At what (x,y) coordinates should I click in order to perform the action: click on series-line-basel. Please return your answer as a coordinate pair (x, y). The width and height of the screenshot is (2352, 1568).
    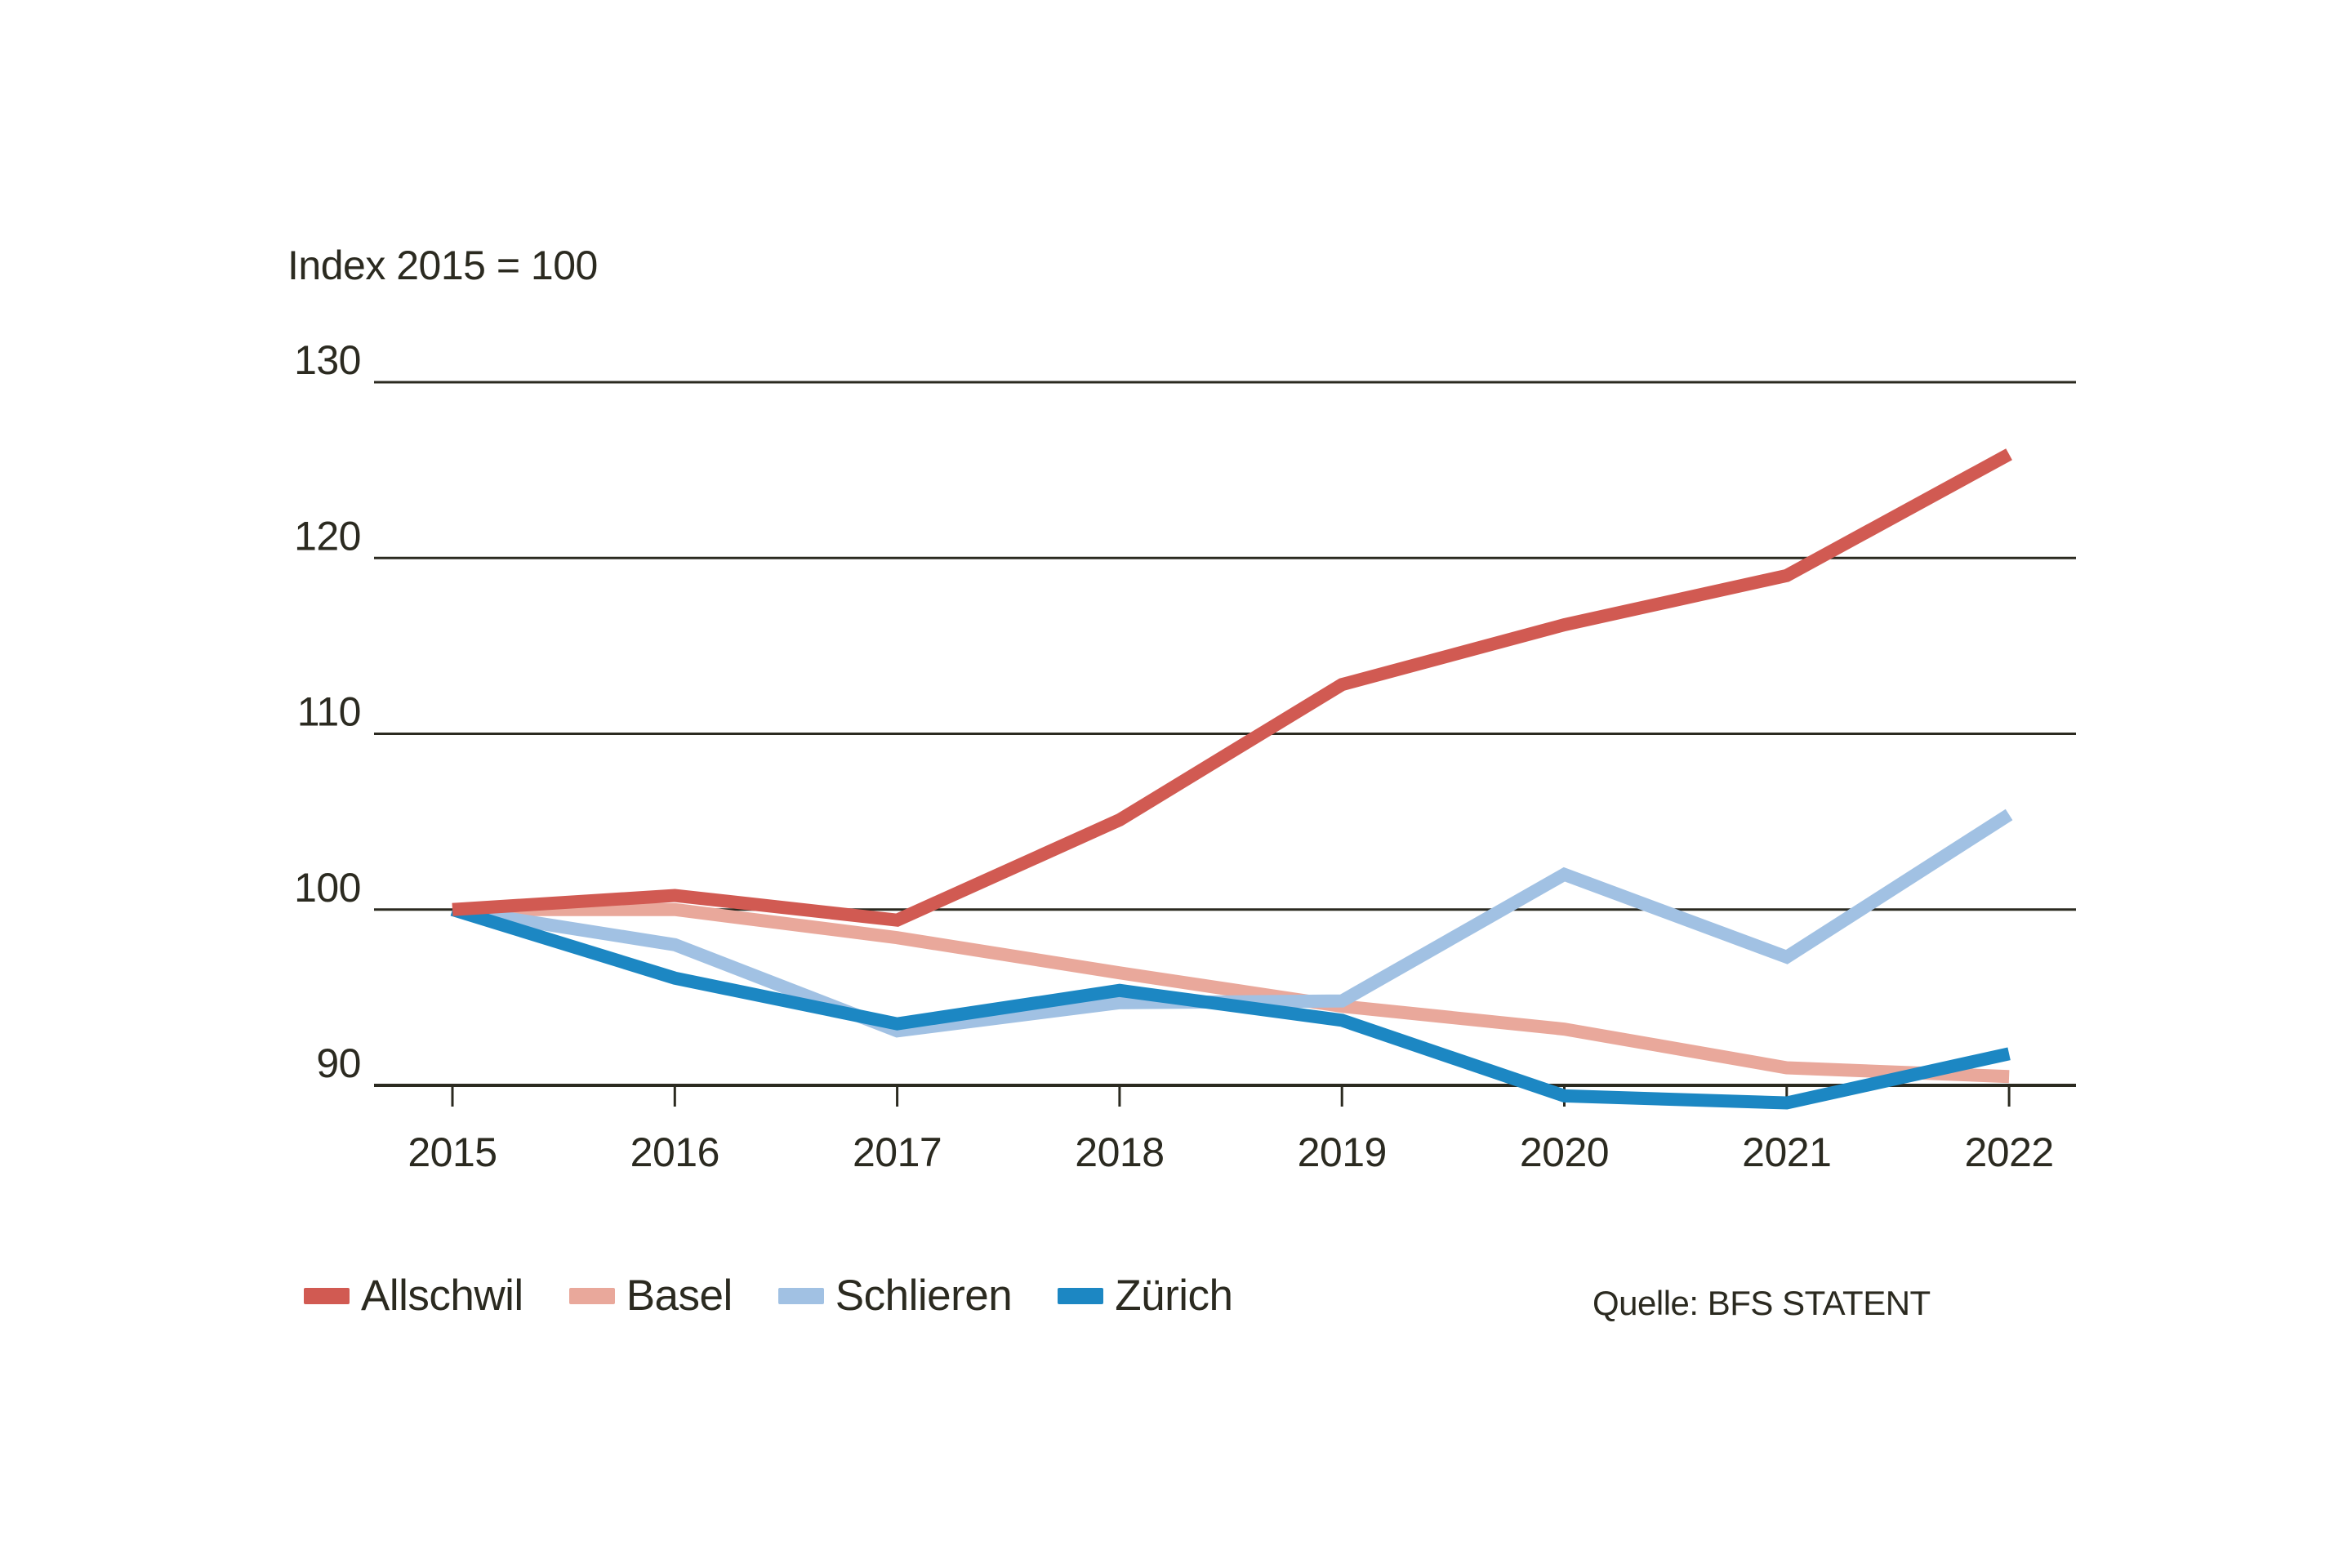
    Looking at the image, I should click on (1231, 993).